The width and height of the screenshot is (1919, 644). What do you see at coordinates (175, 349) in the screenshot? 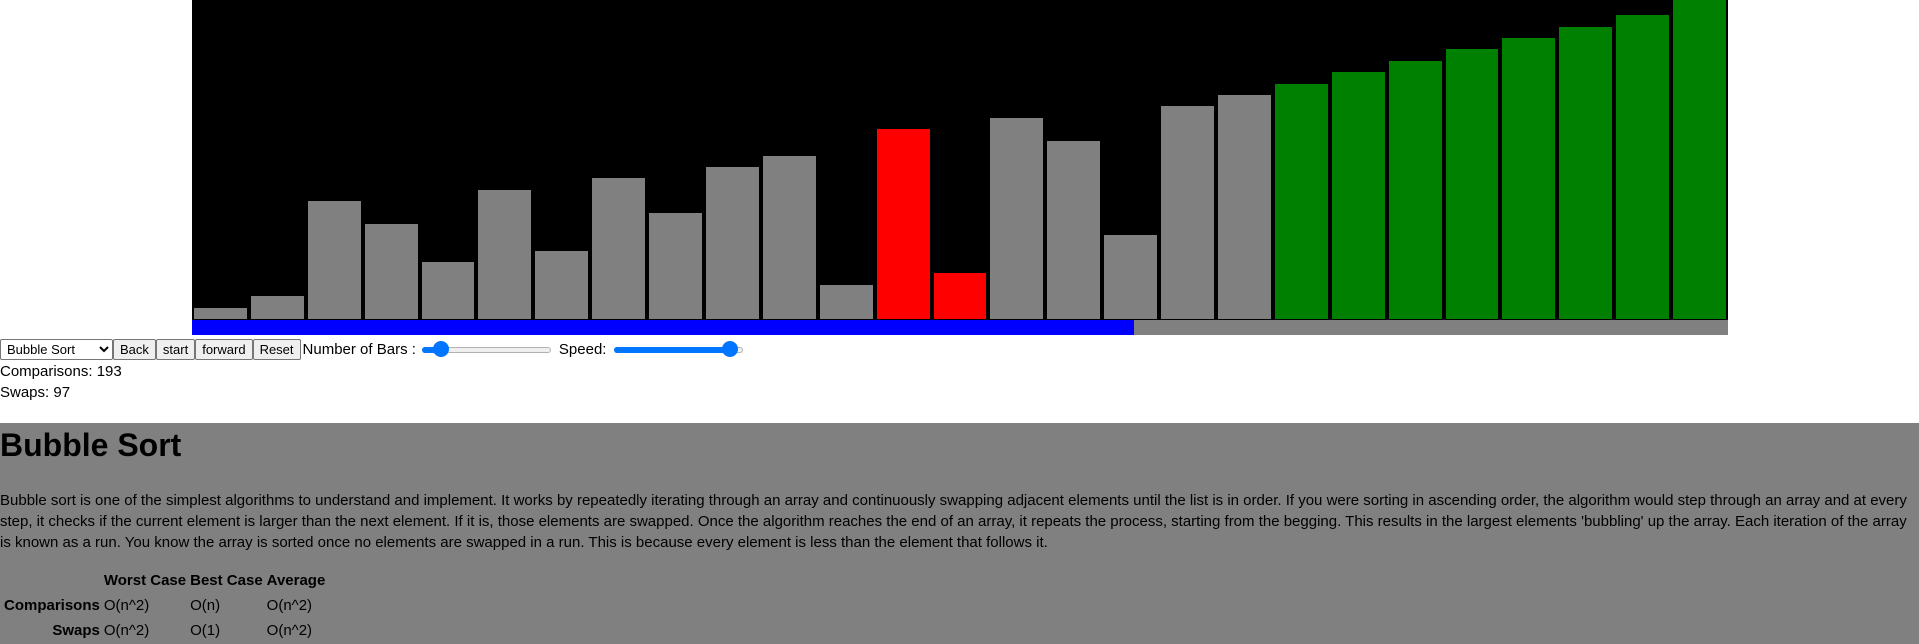
I see `start-button: start` at bounding box center [175, 349].